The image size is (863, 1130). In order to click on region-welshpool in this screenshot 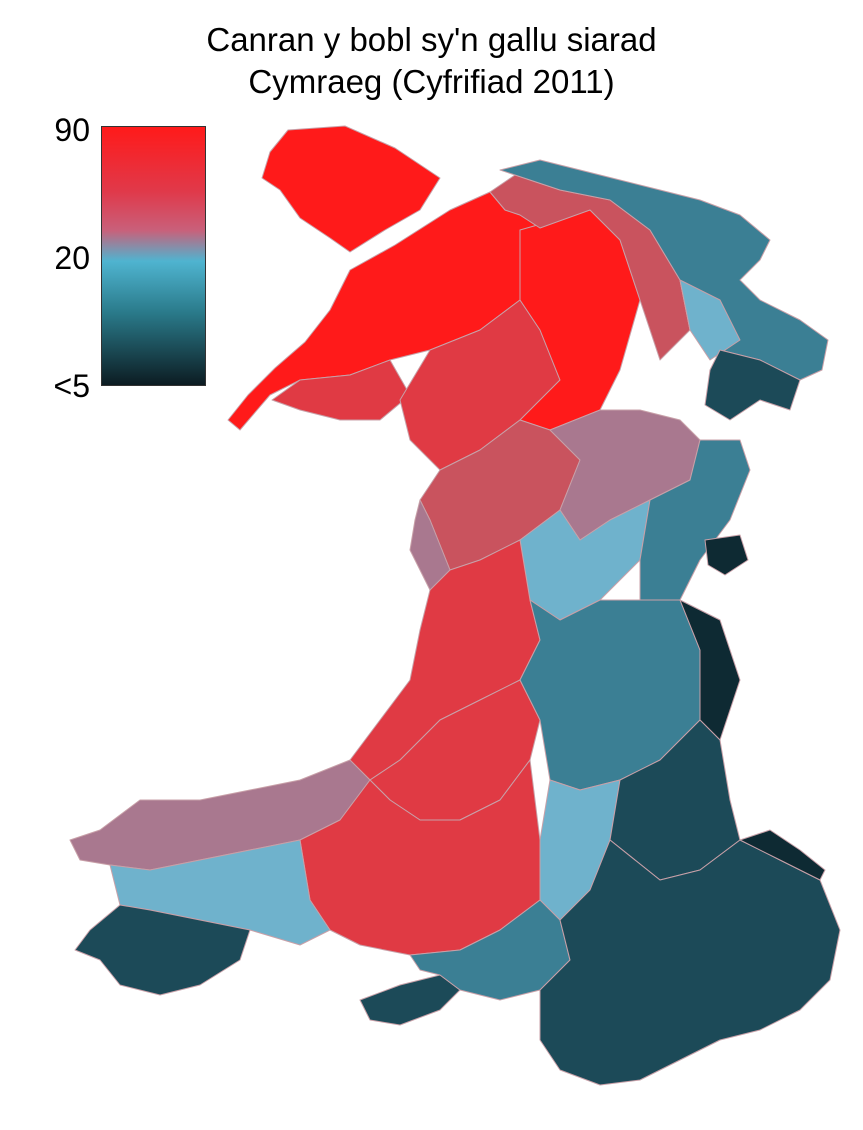, I will do `click(726, 555)`.